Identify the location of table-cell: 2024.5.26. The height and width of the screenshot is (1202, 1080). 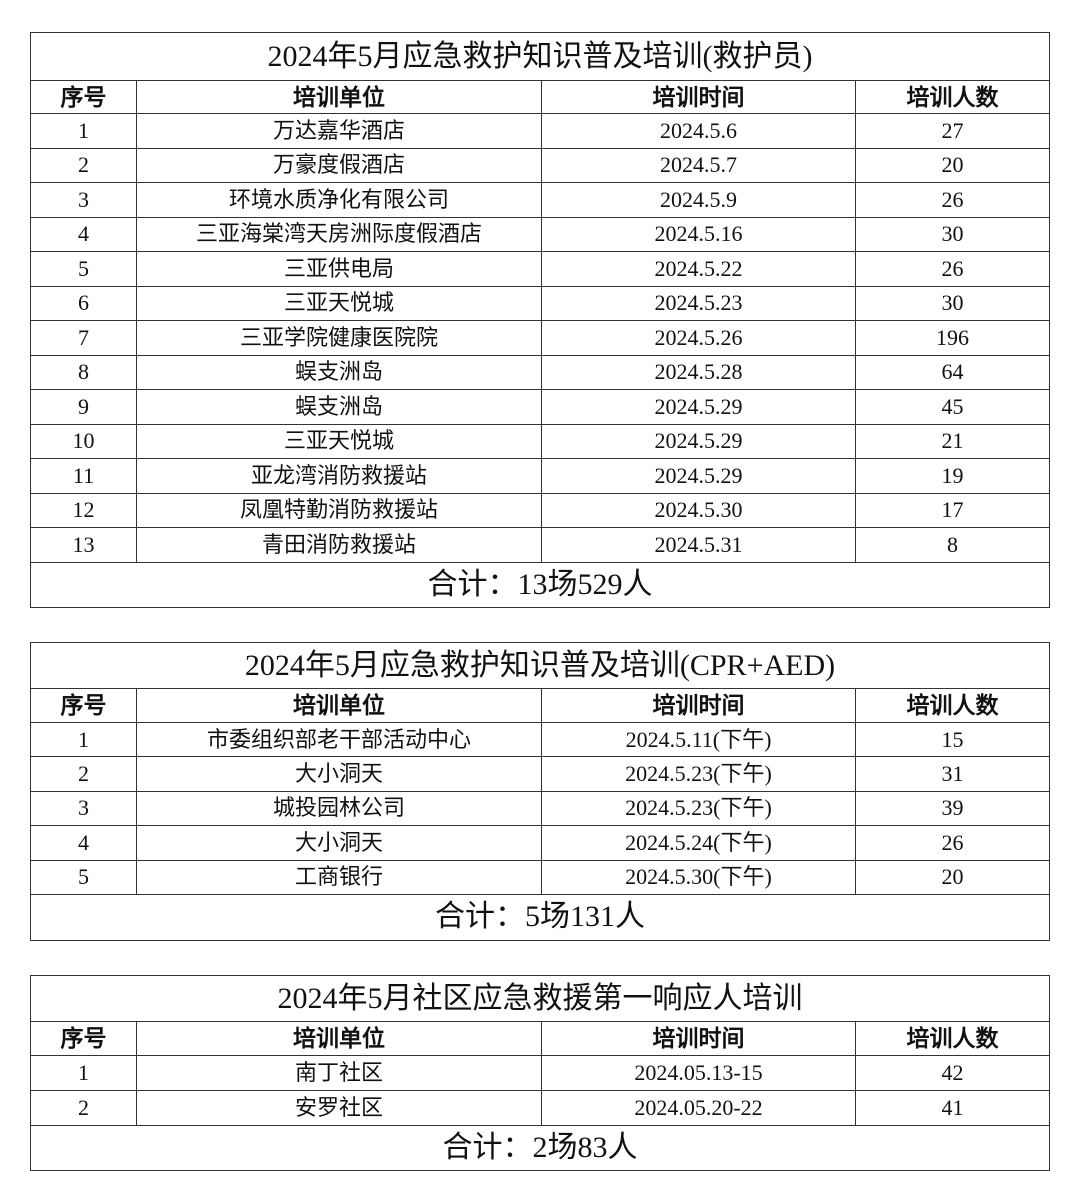
(698, 338).